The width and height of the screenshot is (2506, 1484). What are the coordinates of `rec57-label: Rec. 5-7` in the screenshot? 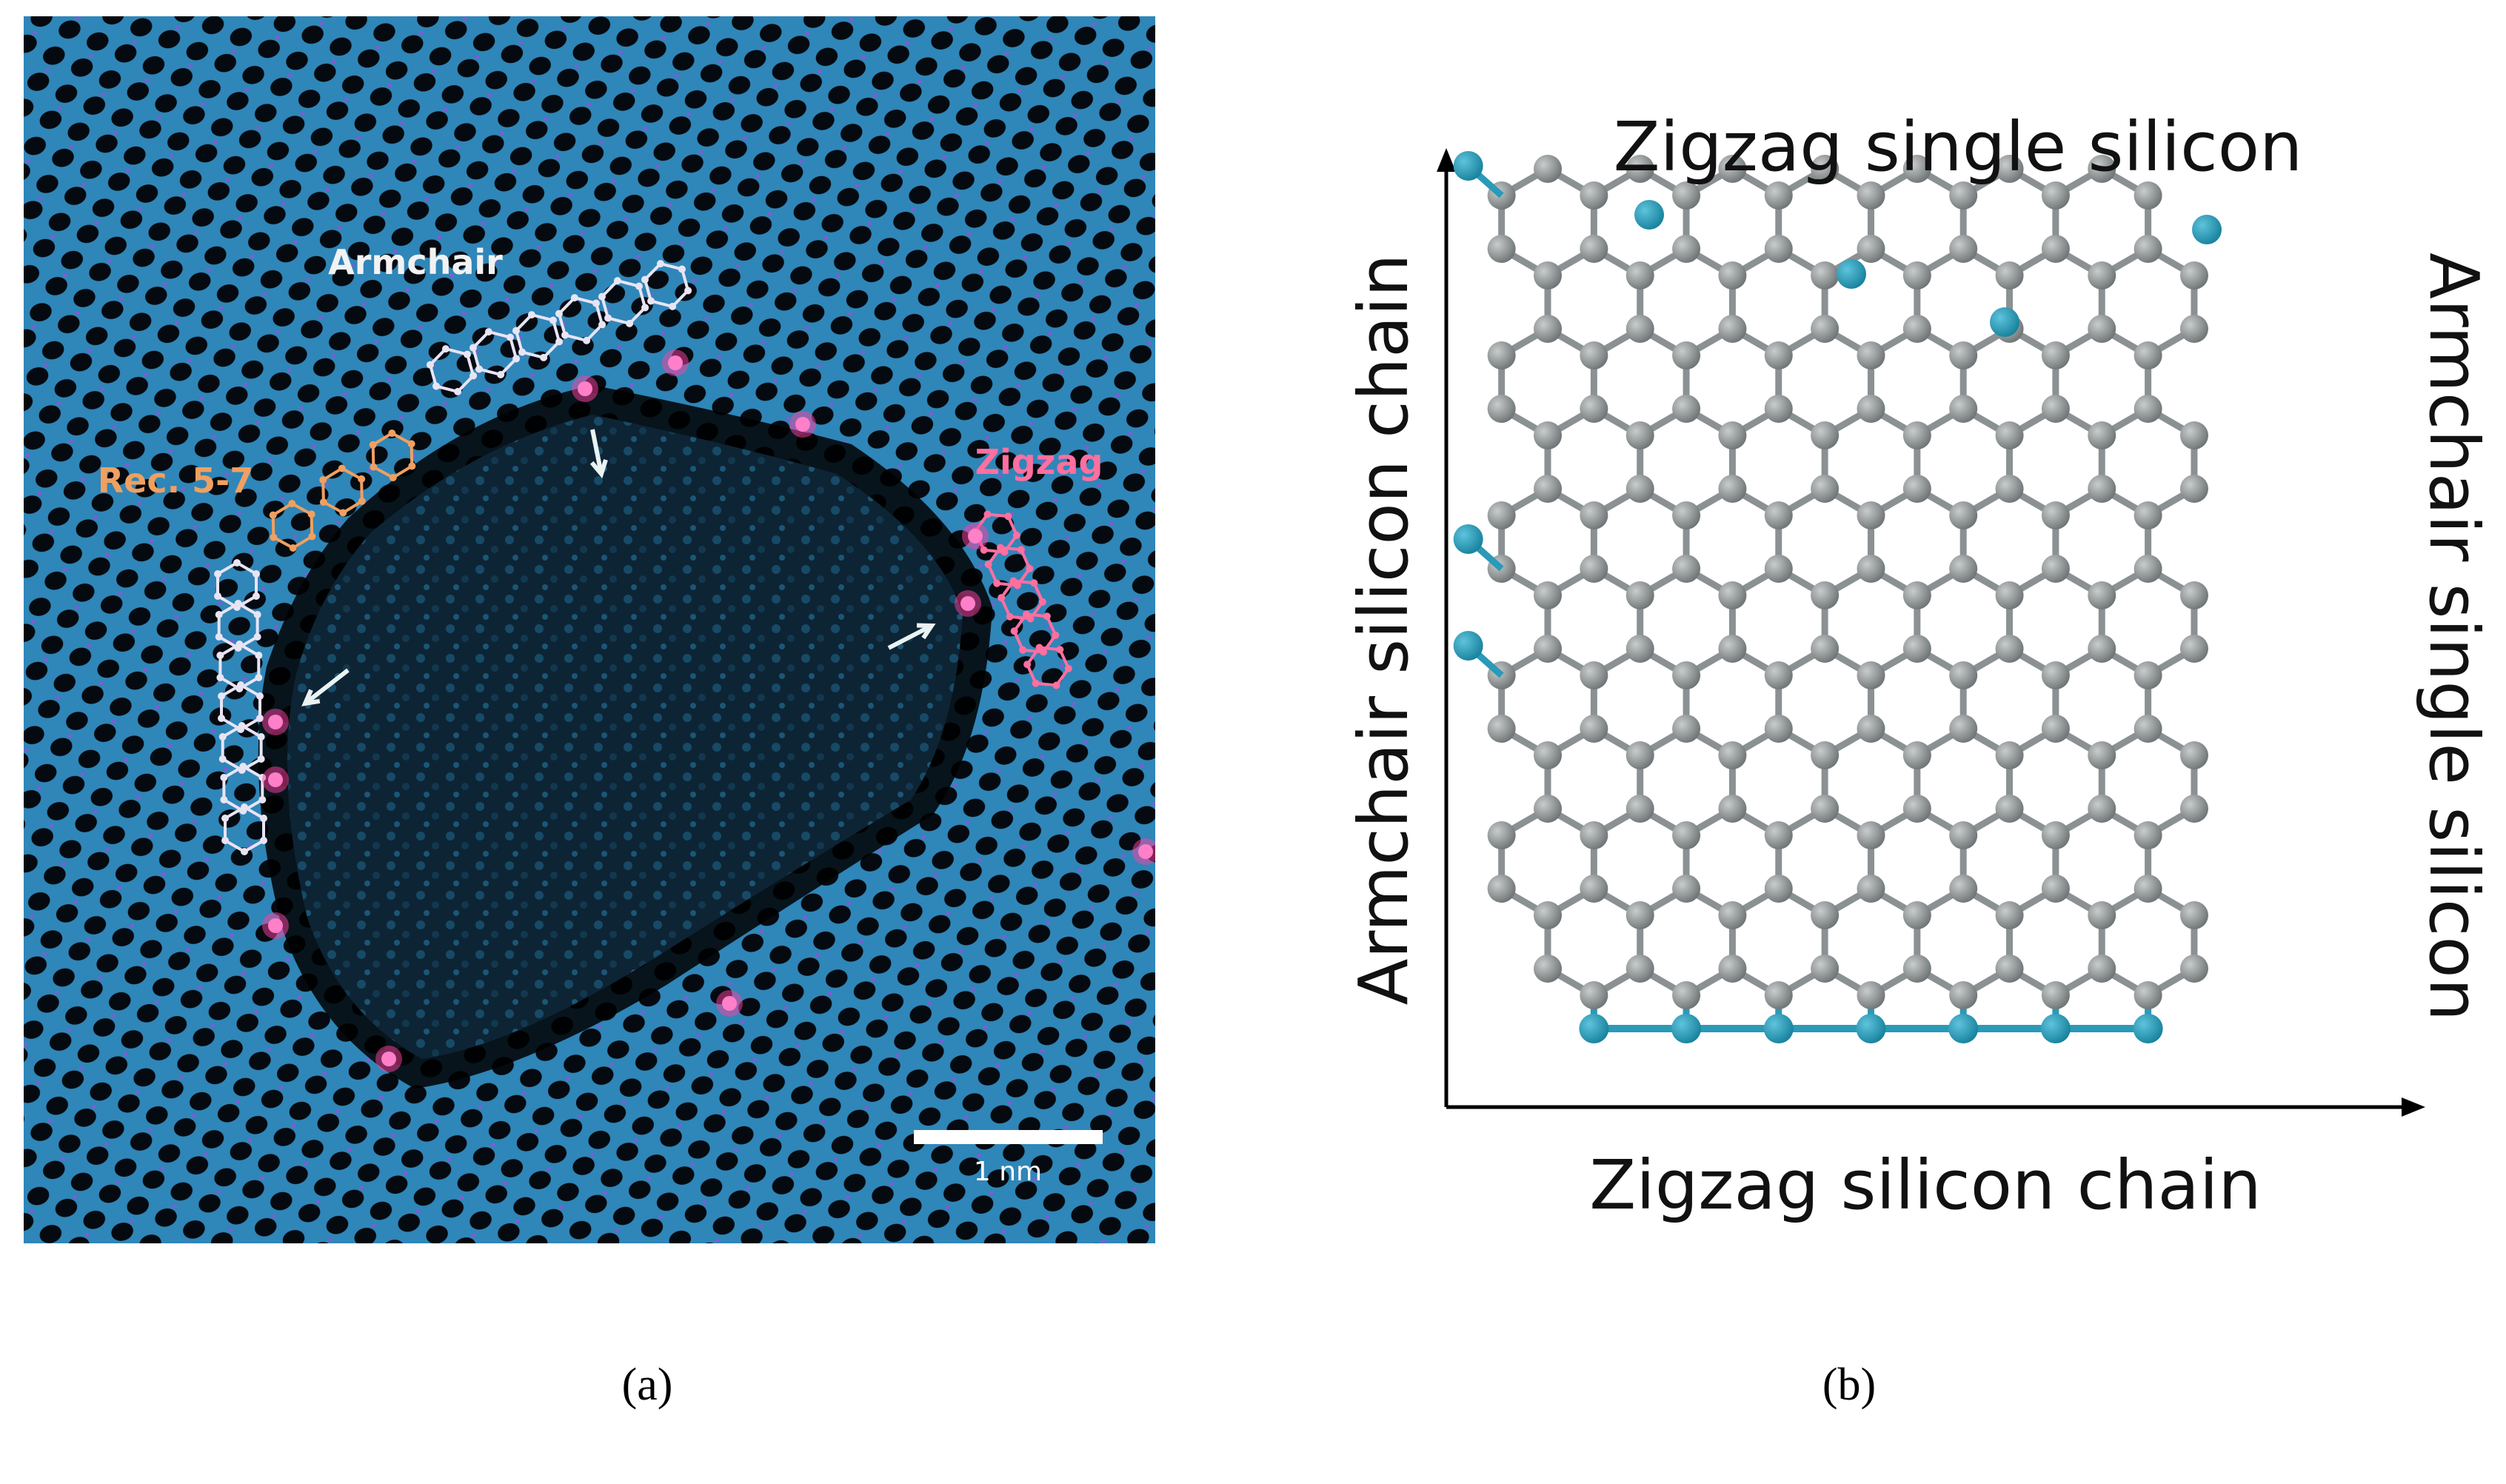 It's located at (175, 481).